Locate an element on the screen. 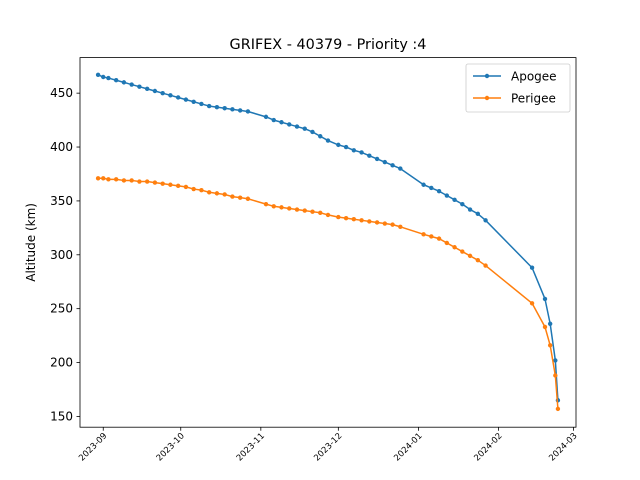 The width and height of the screenshot is (640, 480). y-axis: 150 200 250 300 350 400 450 is located at coordinates (65, 254).